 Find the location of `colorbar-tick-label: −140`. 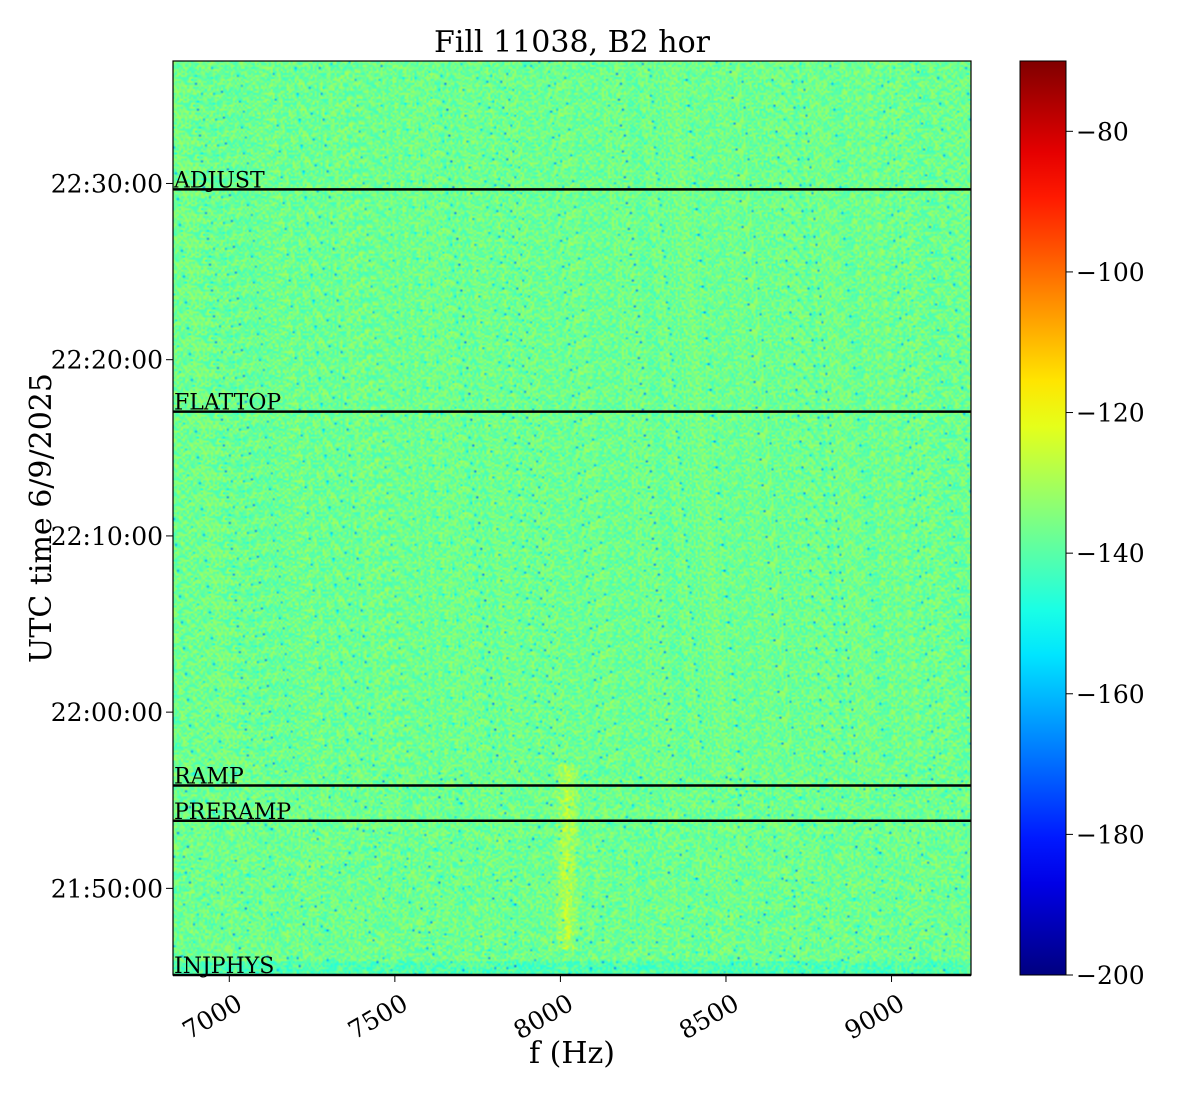

colorbar-tick-label: −140 is located at coordinates (1110, 553).